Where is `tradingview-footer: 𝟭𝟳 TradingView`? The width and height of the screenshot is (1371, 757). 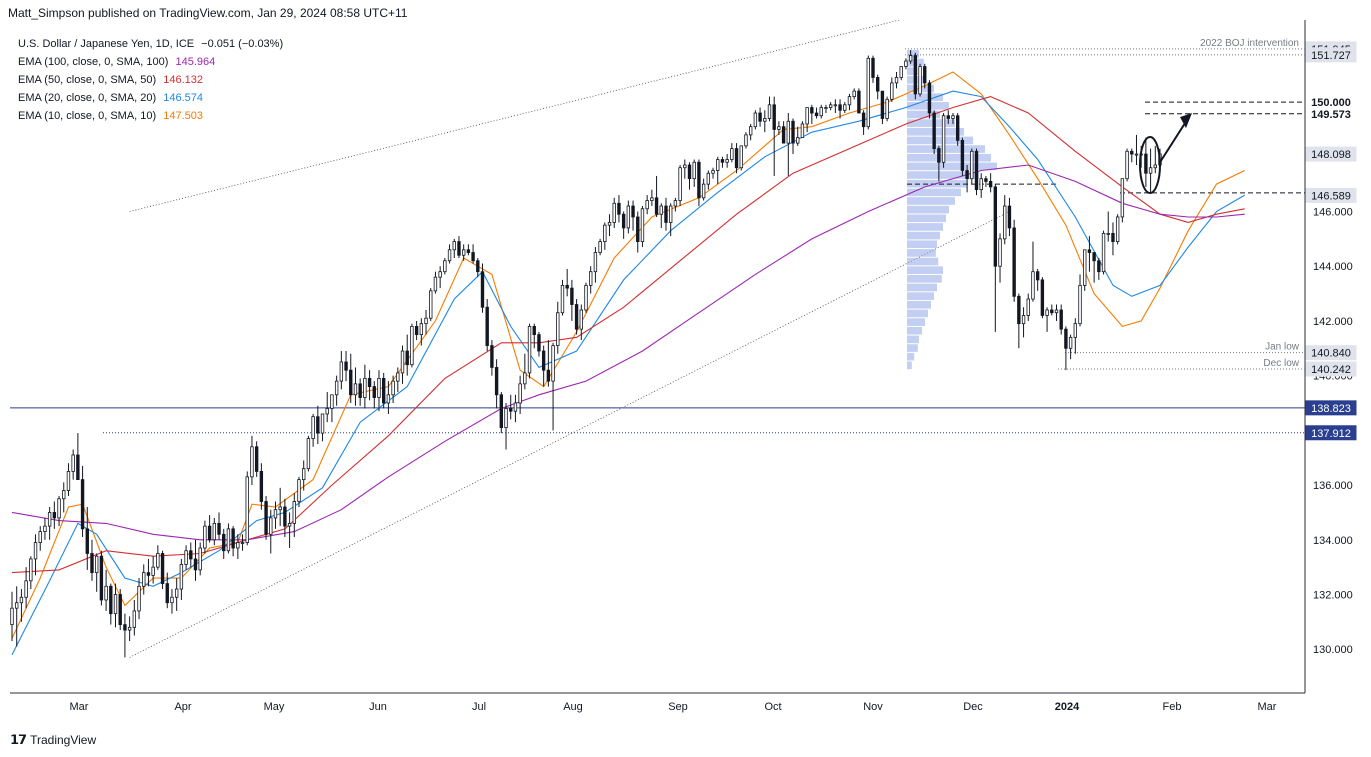 tradingview-footer: 𝟭𝟳 TradingView is located at coordinates (53, 740).